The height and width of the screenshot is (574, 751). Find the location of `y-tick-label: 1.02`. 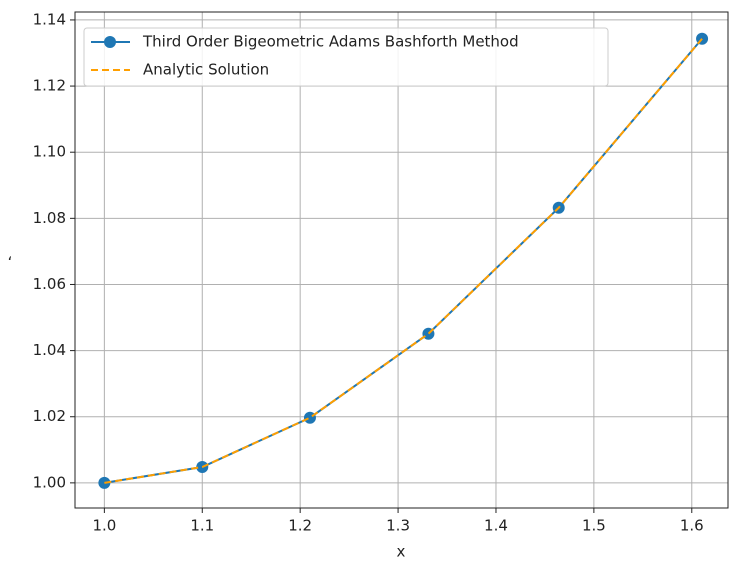

y-tick-label: 1.02 is located at coordinates (49, 416).